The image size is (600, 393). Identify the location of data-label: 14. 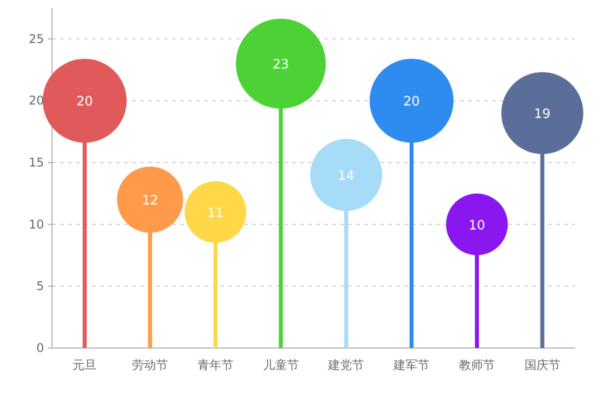
(346, 176).